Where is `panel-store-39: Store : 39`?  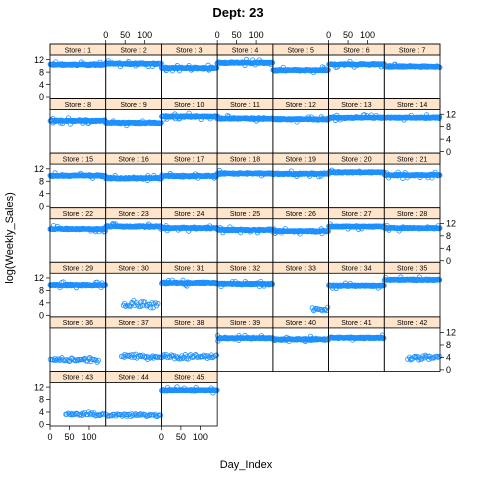 panel-store-39: Store : 39 is located at coordinates (245, 344).